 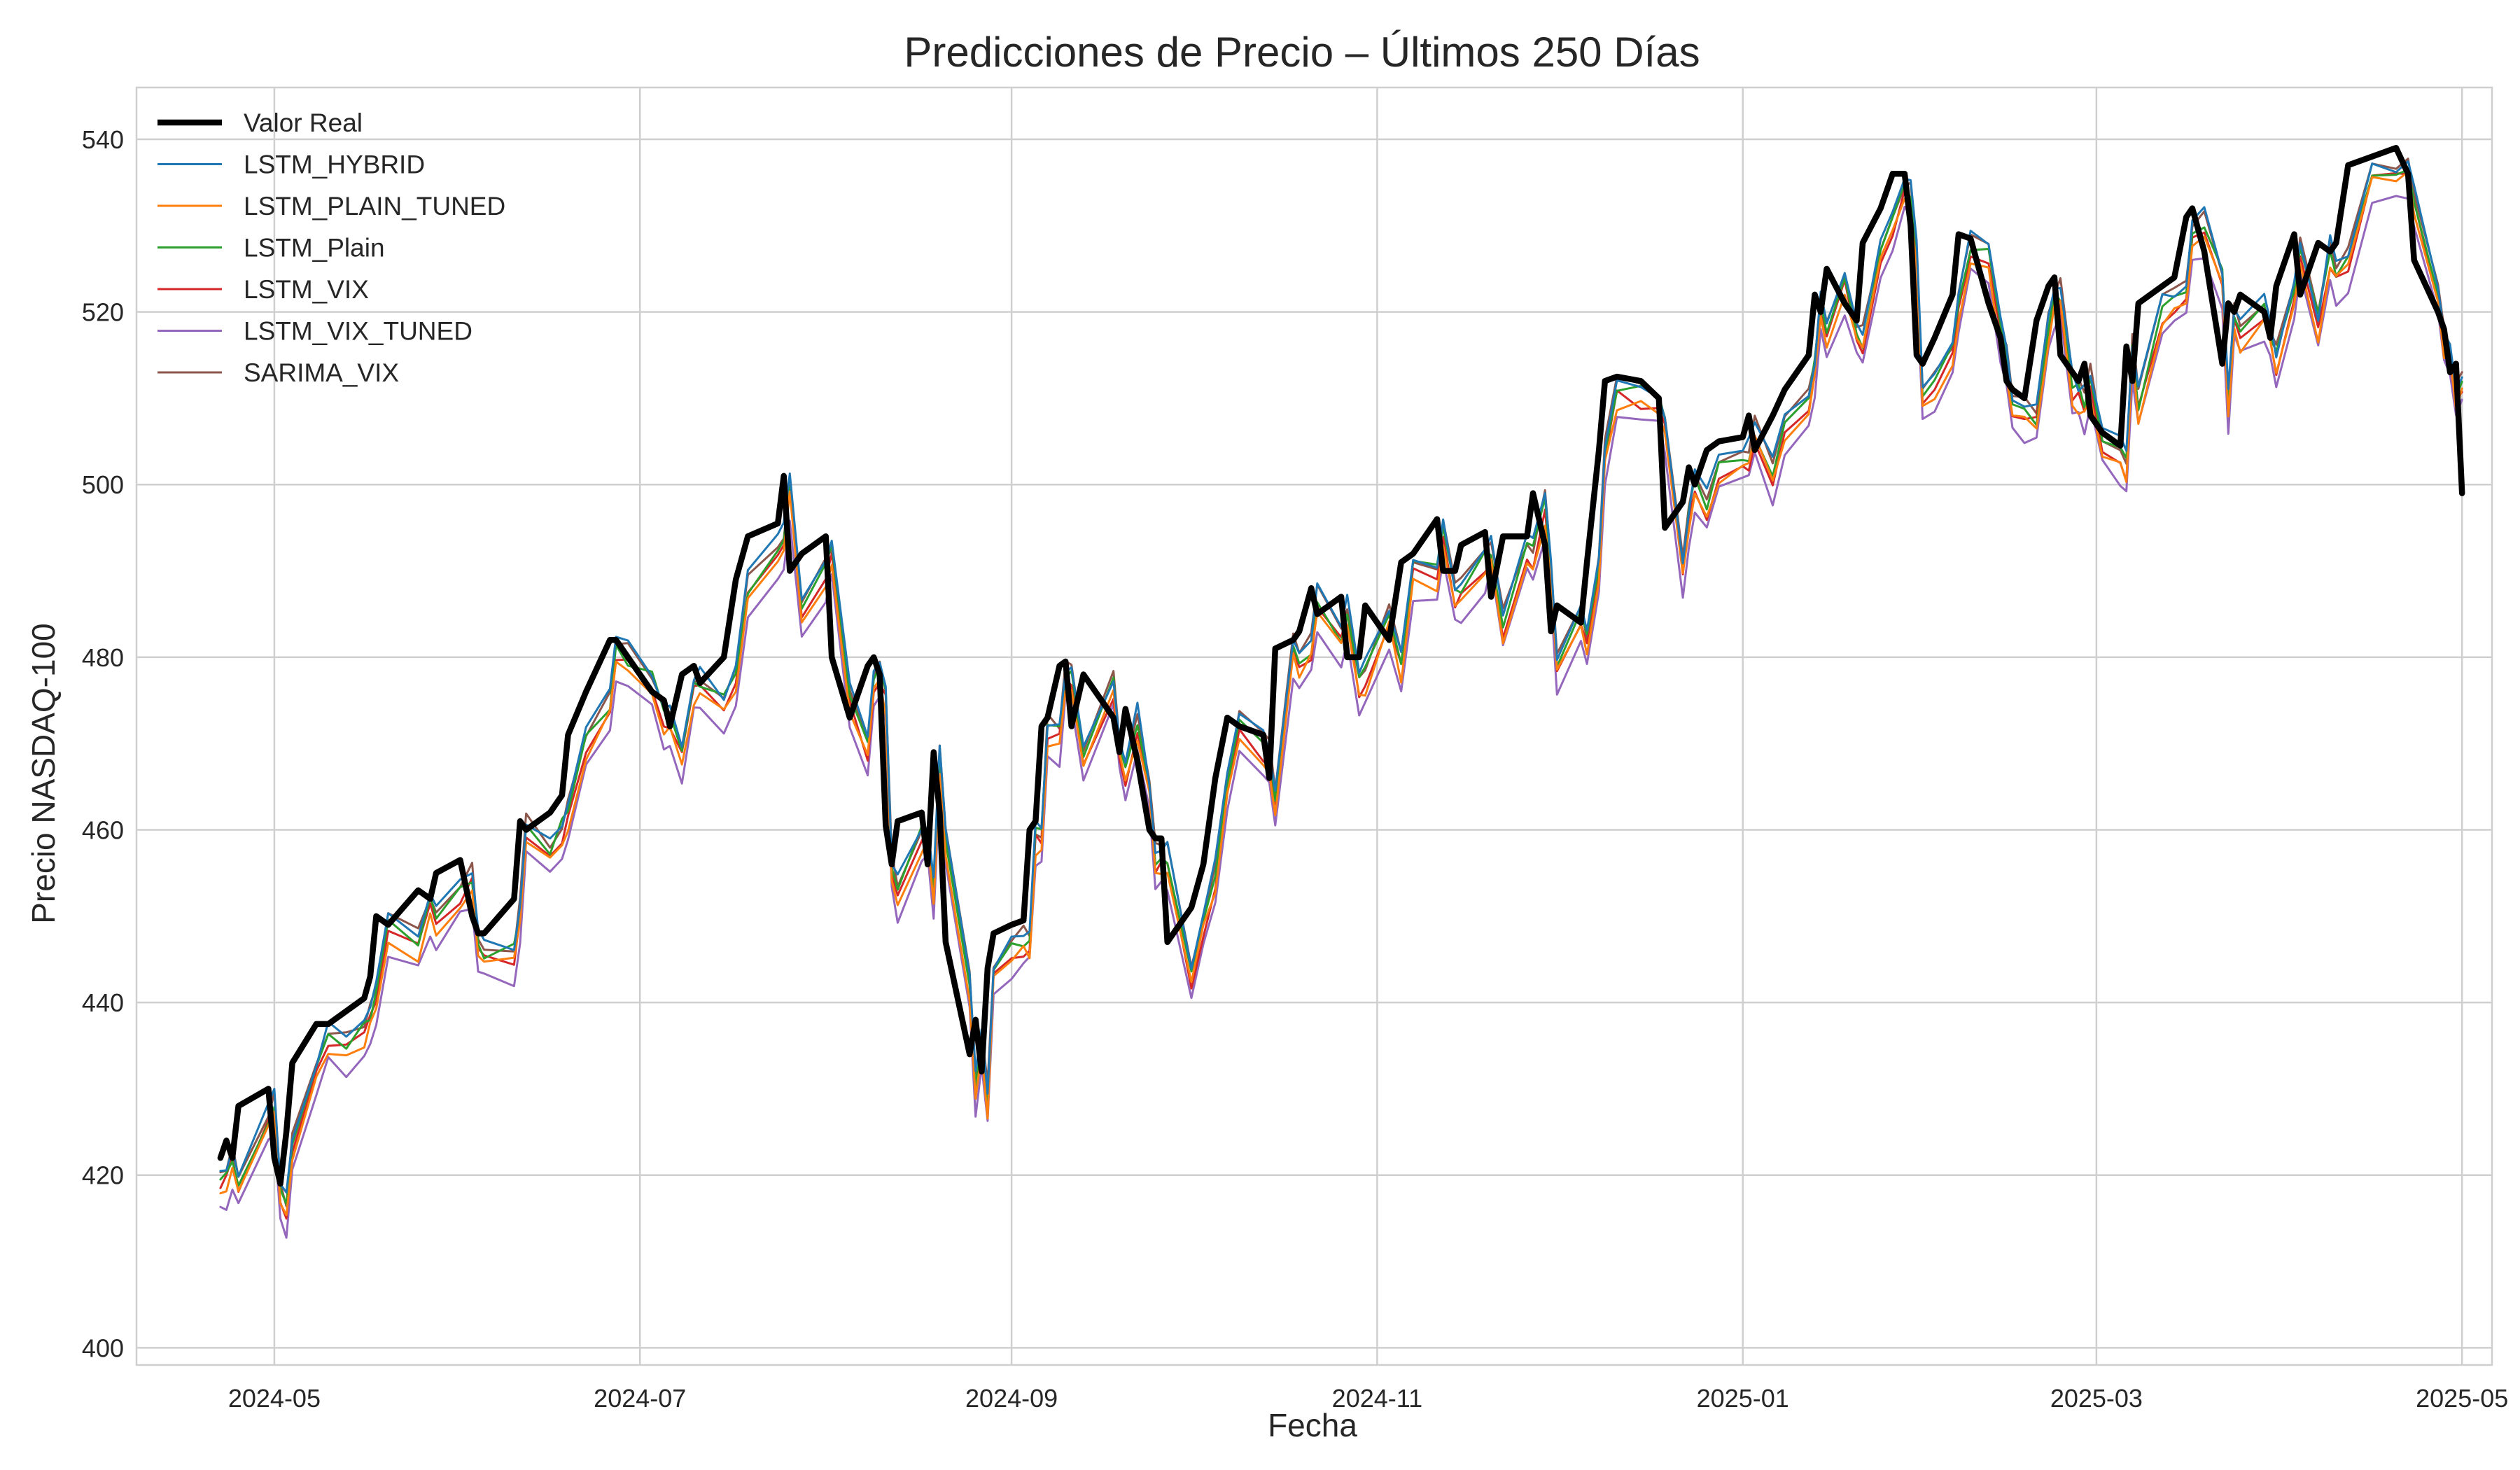 What do you see at coordinates (103, 830) in the screenshot?
I see `y-tick-label: 460` at bounding box center [103, 830].